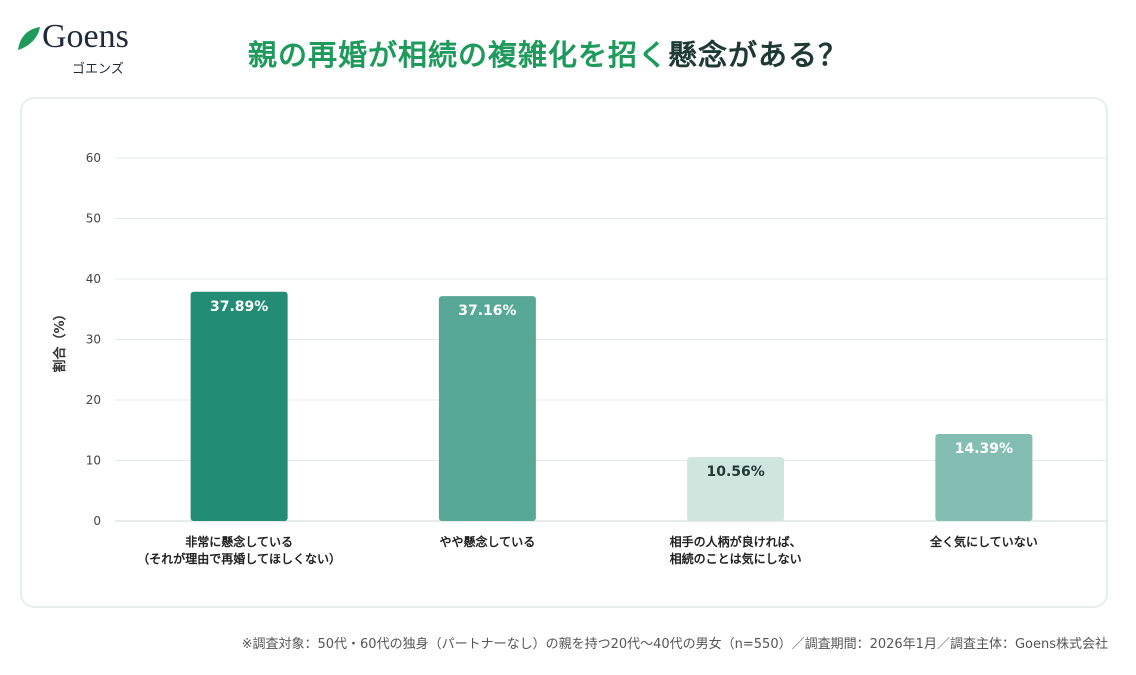  Describe the element at coordinates (736, 541) in the screenshot. I see `x-tick-label: 相手の人柄が良ければ、` at that location.